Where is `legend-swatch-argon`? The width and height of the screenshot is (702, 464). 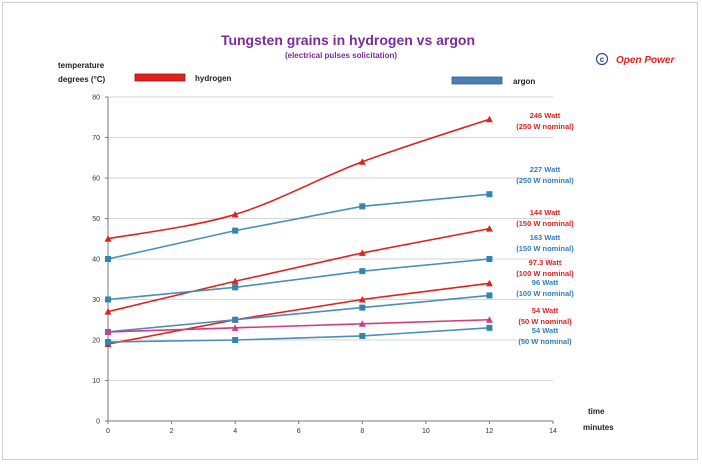
legend-swatch-argon is located at coordinates (477, 80).